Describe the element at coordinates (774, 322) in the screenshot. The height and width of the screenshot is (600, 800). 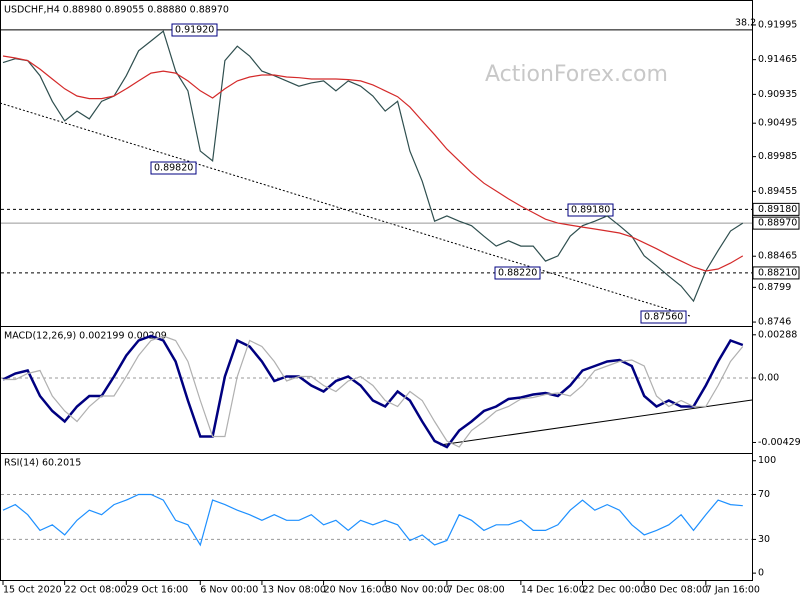
I see `y-tick-label: 0.8746` at that location.